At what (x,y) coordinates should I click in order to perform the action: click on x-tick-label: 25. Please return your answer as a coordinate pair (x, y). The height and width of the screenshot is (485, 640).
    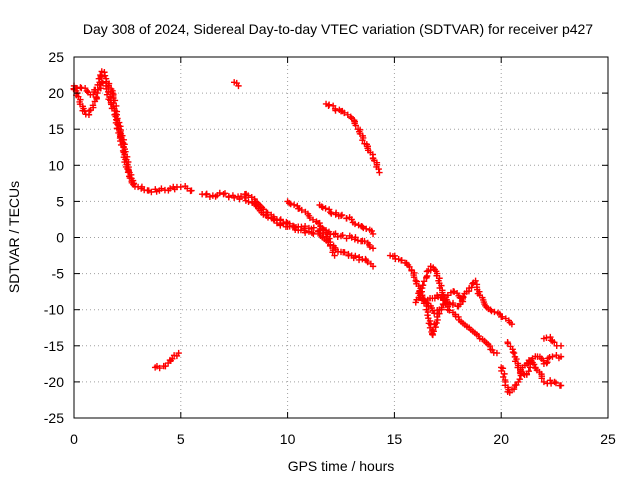
    Looking at the image, I should click on (608, 439).